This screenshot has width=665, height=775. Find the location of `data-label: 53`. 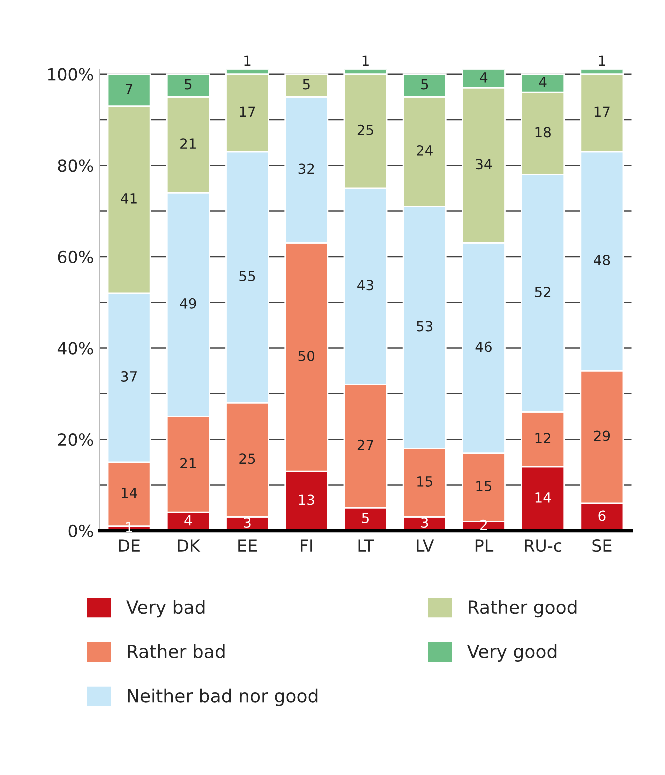

data-label: 53 is located at coordinates (425, 326).